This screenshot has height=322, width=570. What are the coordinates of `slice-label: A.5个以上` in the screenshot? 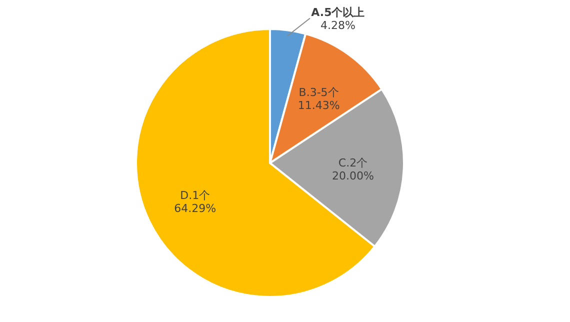 It's located at (338, 13).